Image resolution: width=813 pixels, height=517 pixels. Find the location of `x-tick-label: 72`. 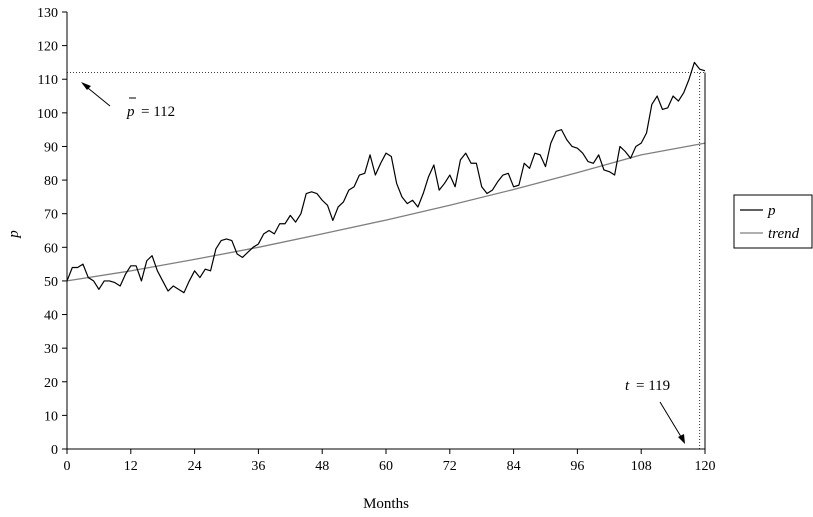

x-tick-label: 72 is located at coordinates (450, 466).